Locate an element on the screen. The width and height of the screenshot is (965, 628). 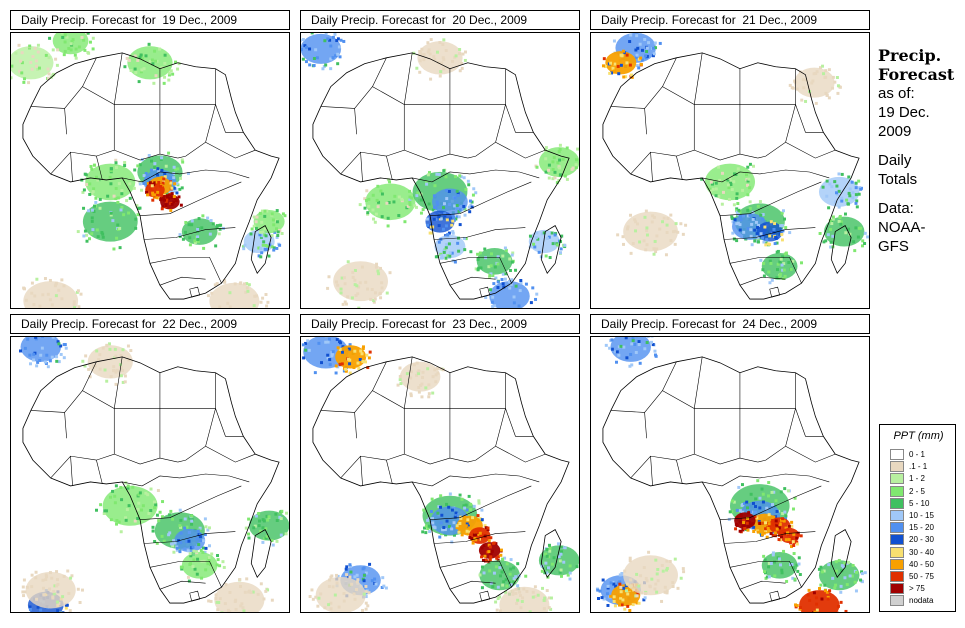
legend-label: 50 - 75 is located at coordinates (921, 576).